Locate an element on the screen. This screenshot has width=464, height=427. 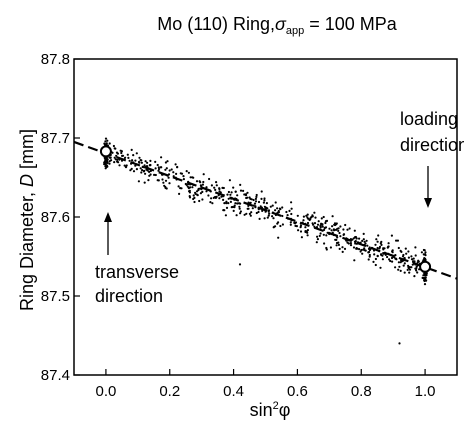
loading-label-line2: direction is located at coordinates (432, 145).